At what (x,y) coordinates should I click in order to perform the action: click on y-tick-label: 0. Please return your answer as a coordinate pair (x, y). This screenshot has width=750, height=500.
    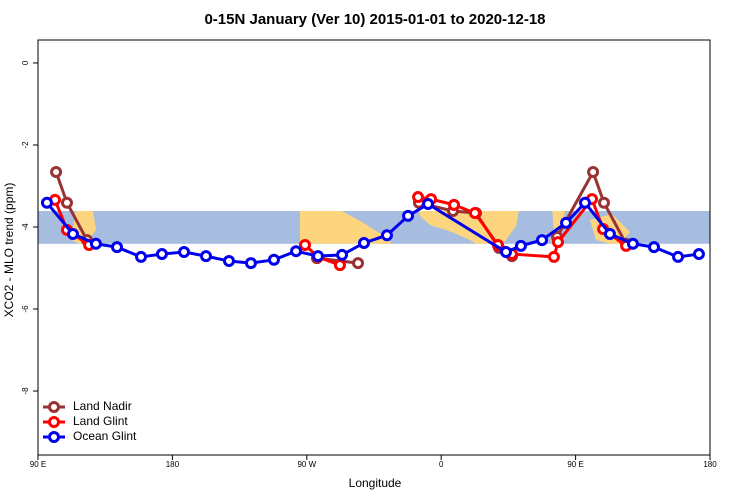
    Looking at the image, I should click on (25, 62).